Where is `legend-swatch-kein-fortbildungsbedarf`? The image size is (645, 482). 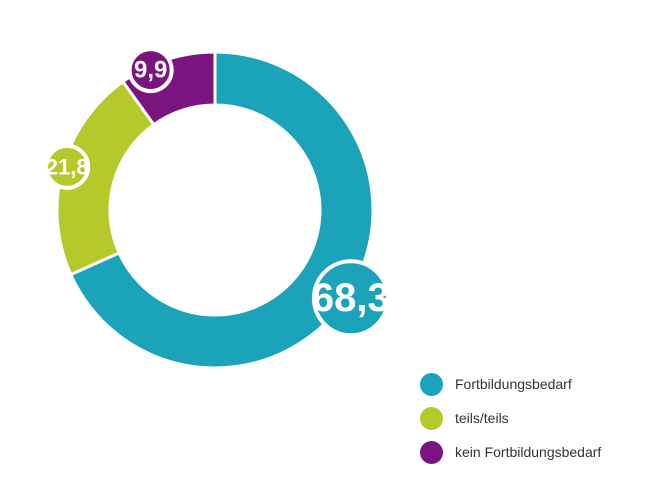
legend-swatch-kein-fortbildungsbedarf is located at coordinates (431, 452).